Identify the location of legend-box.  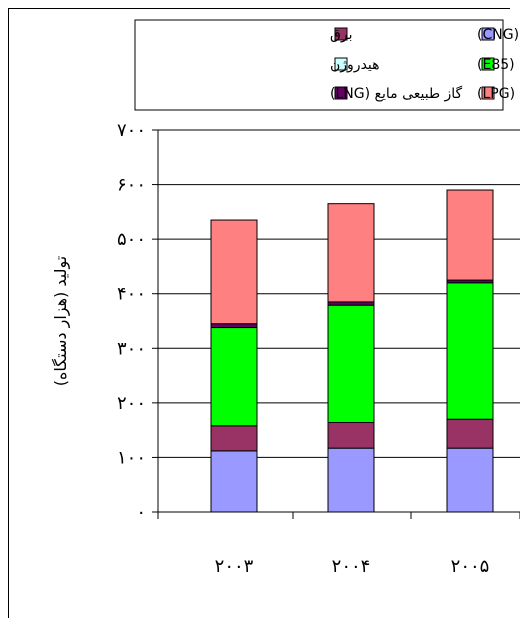
(319, 65).